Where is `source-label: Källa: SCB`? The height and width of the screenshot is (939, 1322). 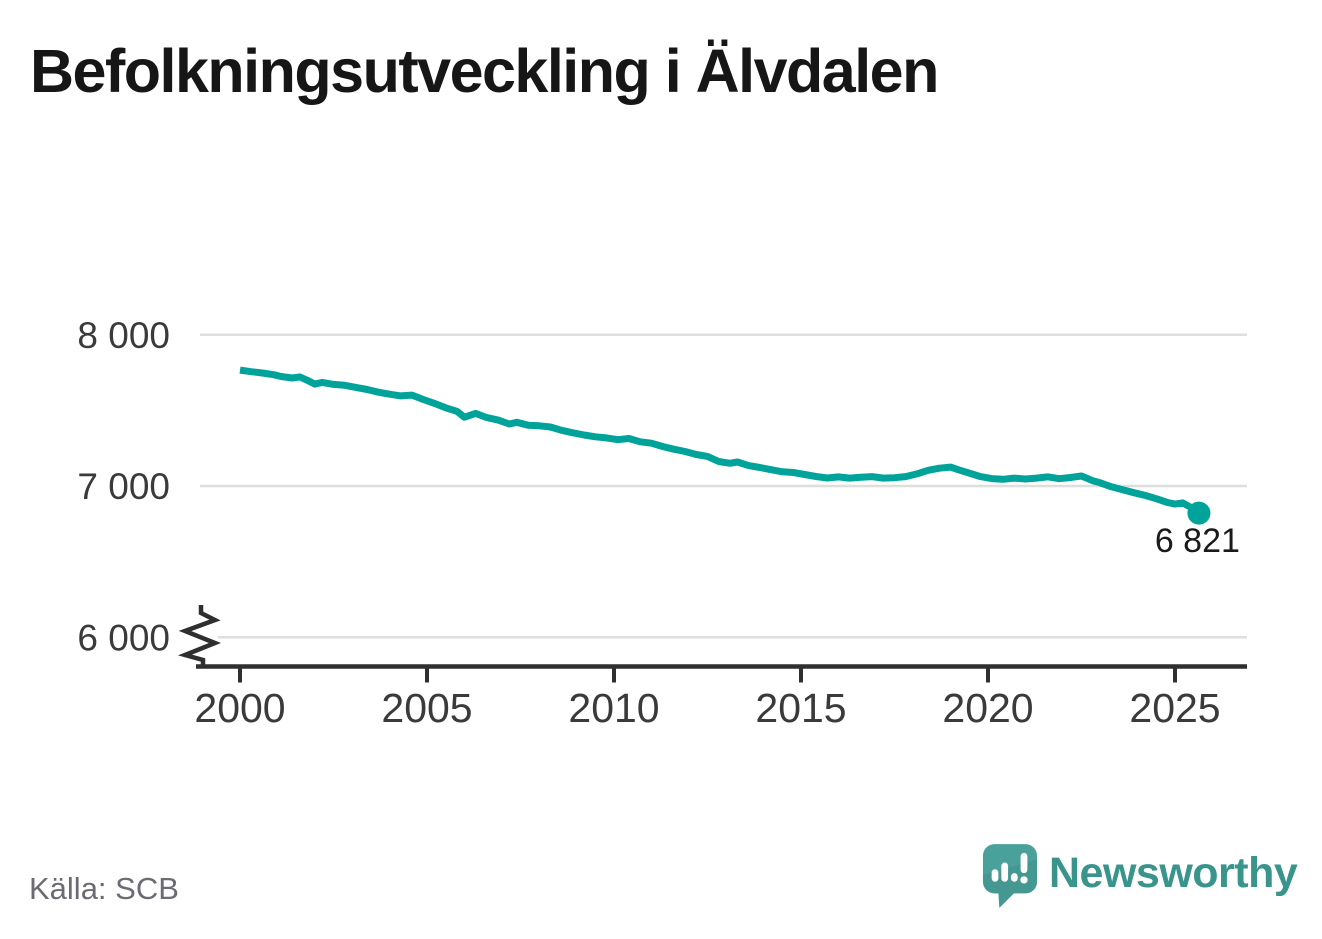 source-label: Källa: SCB is located at coordinates (104, 888).